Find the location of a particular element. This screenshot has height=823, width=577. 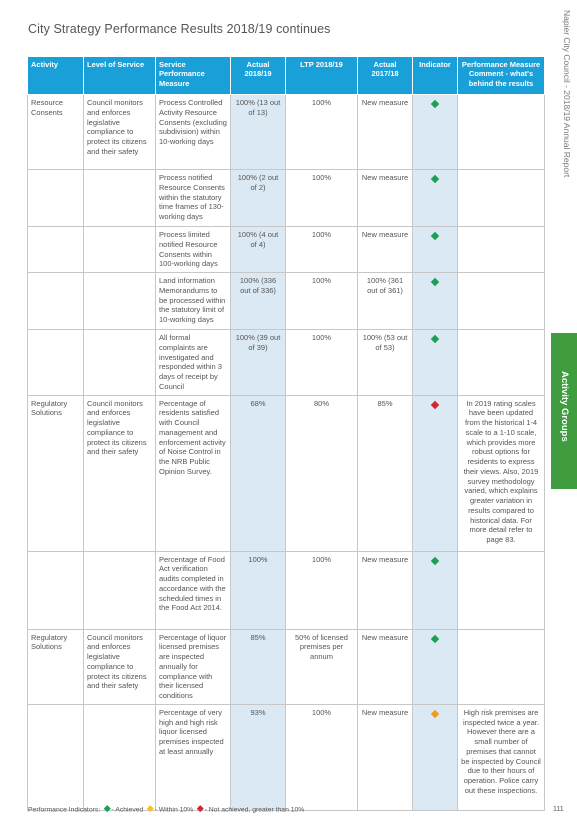

header-indicator: Indicator is located at coordinates (435, 75).